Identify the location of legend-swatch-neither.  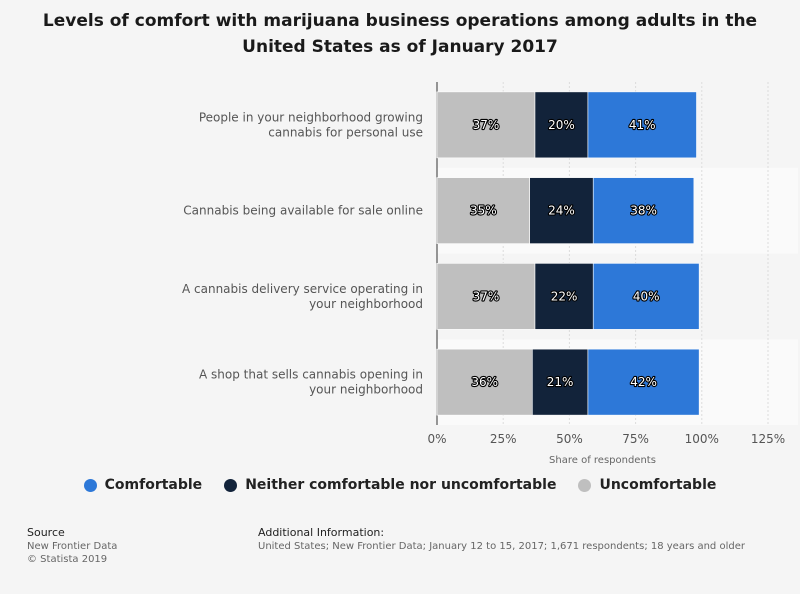
(231, 485).